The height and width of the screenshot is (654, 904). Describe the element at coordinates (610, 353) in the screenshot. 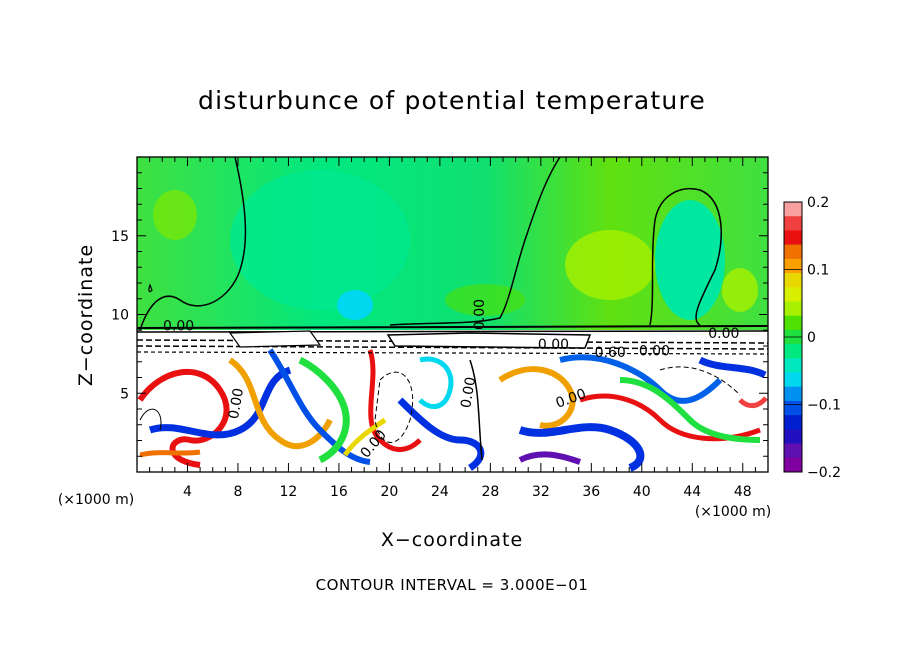

I see `contour-label: 0.60` at that location.